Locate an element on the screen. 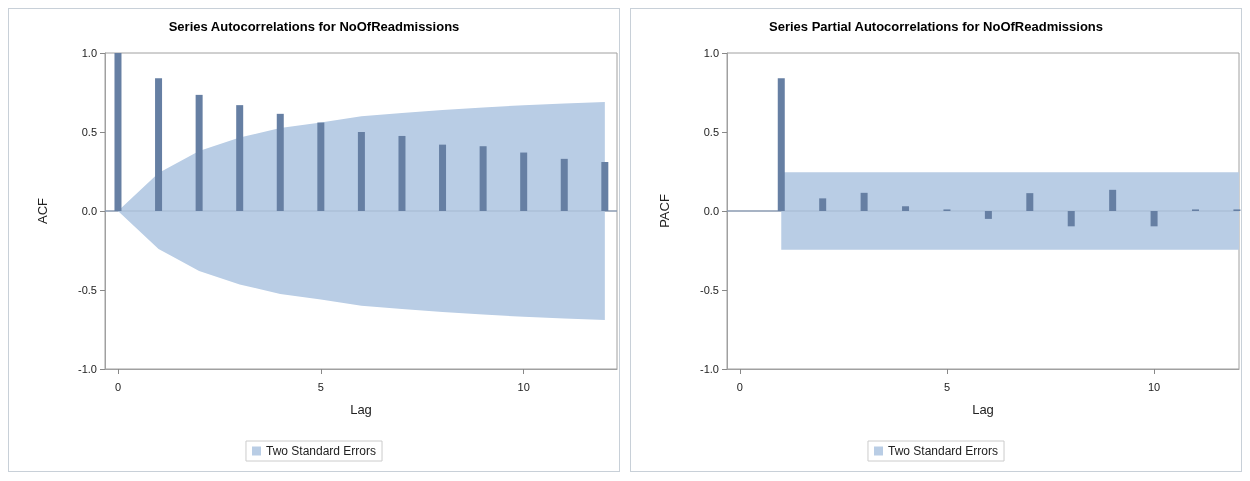 Image resolution: width=1250 pixels, height=481 pixels. chart-title: Series Partial Autocorrelations for NoOfReadmissions is located at coordinates (936, 26).